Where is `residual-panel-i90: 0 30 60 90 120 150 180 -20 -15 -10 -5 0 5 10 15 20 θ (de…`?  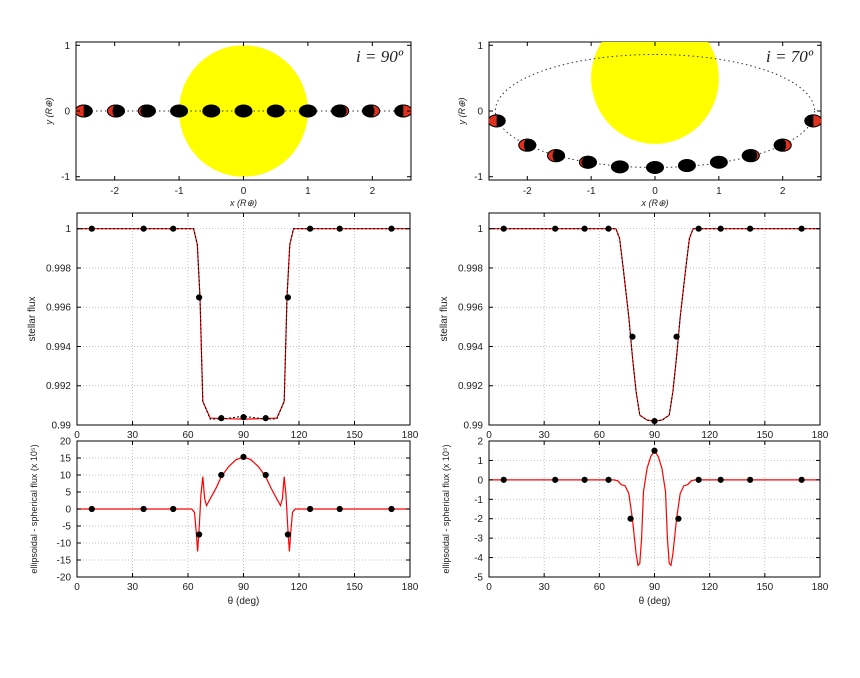
residual-panel-i90: 0 30 60 90 120 150 180 -20 -15 -10 -5 0 5 10 15 20 θ (de… is located at coordinates (224, 522).